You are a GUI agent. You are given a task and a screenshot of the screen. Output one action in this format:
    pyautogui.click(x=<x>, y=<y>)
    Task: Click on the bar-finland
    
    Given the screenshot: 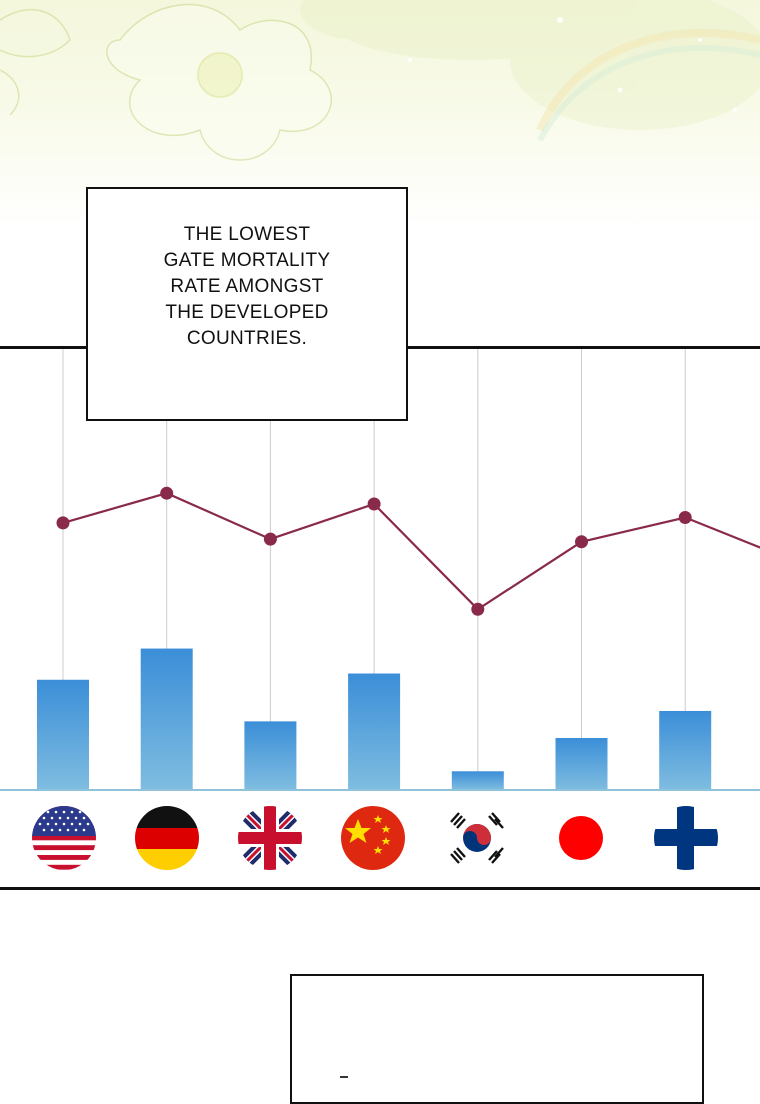 What is the action you would take?
    pyautogui.click(x=685, y=750)
    